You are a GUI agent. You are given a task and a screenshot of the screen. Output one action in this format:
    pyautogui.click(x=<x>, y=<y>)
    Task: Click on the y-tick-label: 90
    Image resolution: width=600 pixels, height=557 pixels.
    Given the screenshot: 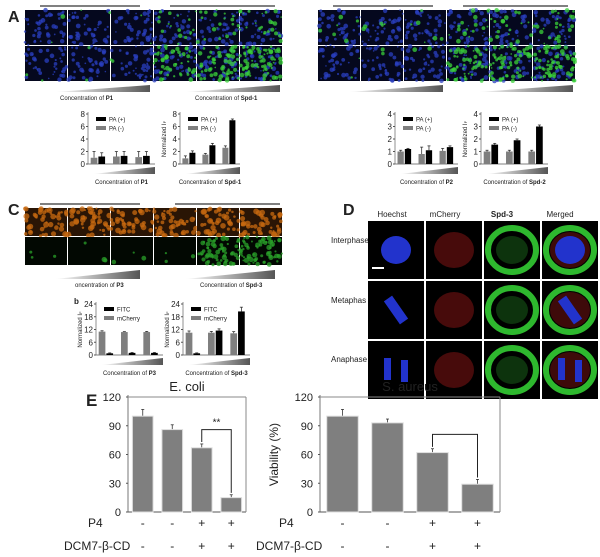 What is the action you would take?
    pyautogui.click(x=115, y=427)
    